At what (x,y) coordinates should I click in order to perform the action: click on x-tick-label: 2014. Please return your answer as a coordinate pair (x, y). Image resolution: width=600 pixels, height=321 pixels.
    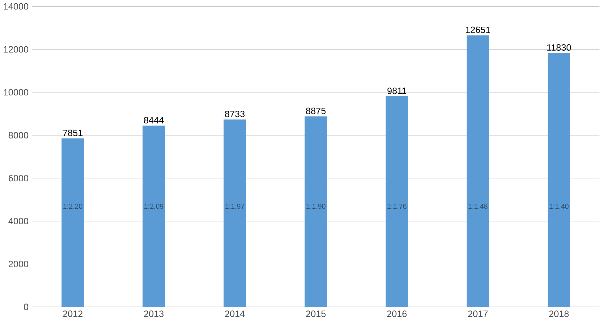
    Looking at the image, I should click on (235, 314).